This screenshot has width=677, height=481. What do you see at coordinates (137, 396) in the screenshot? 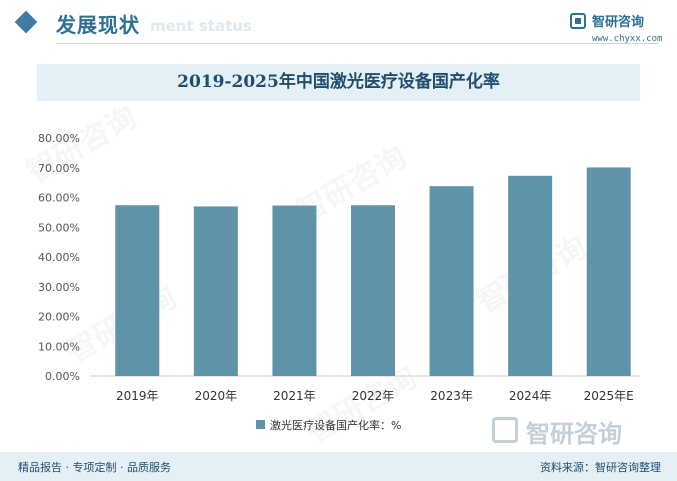
I see `x-tick-label: 2019年` at bounding box center [137, 396].